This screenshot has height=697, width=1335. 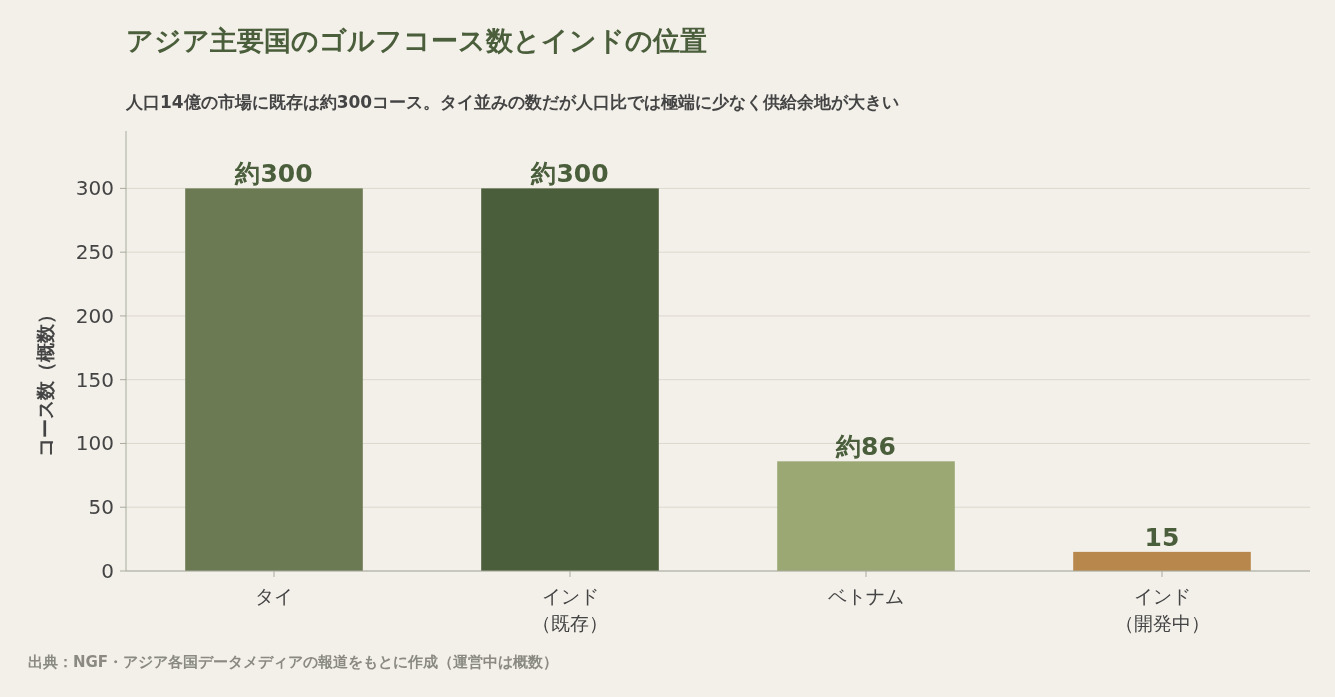 What do you see at coordinates (94, 379) in the screenshot?
I see `y-tick-label: 150` at bounding box center [94, 379].